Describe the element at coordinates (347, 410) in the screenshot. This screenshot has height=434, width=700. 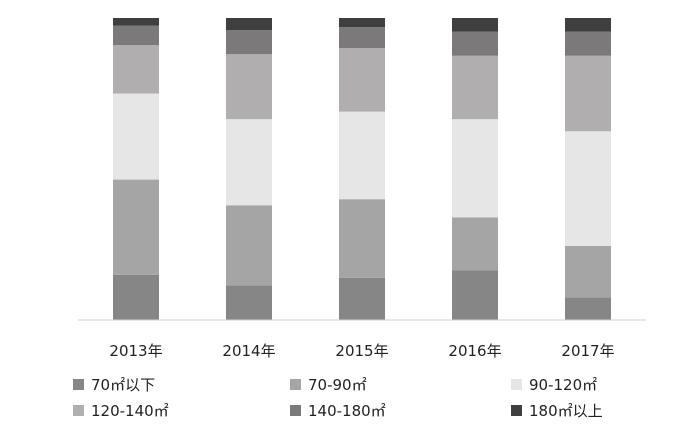
I see `legend-label: 140-180㎡` at that location.